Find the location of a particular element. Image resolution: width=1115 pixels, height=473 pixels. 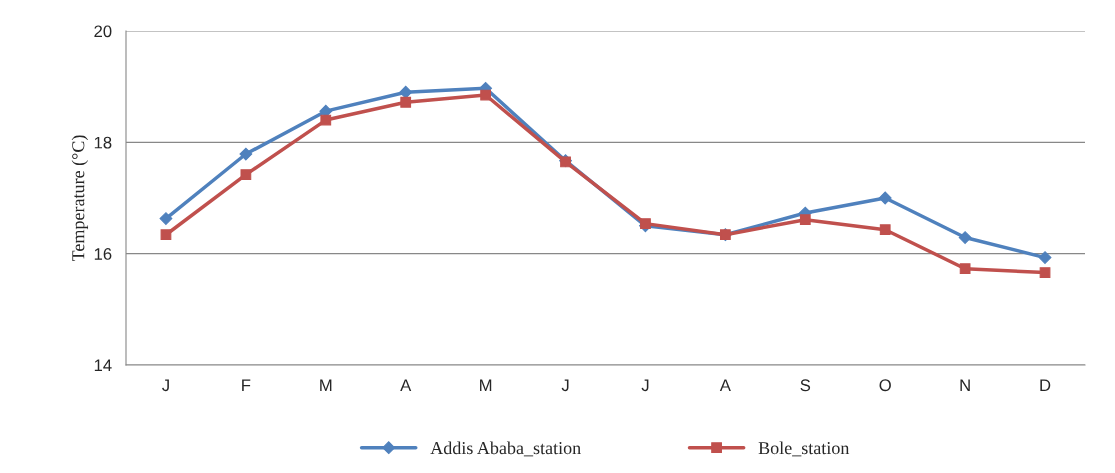

y-tick-label: 20 is located at coordinates (103, 31).